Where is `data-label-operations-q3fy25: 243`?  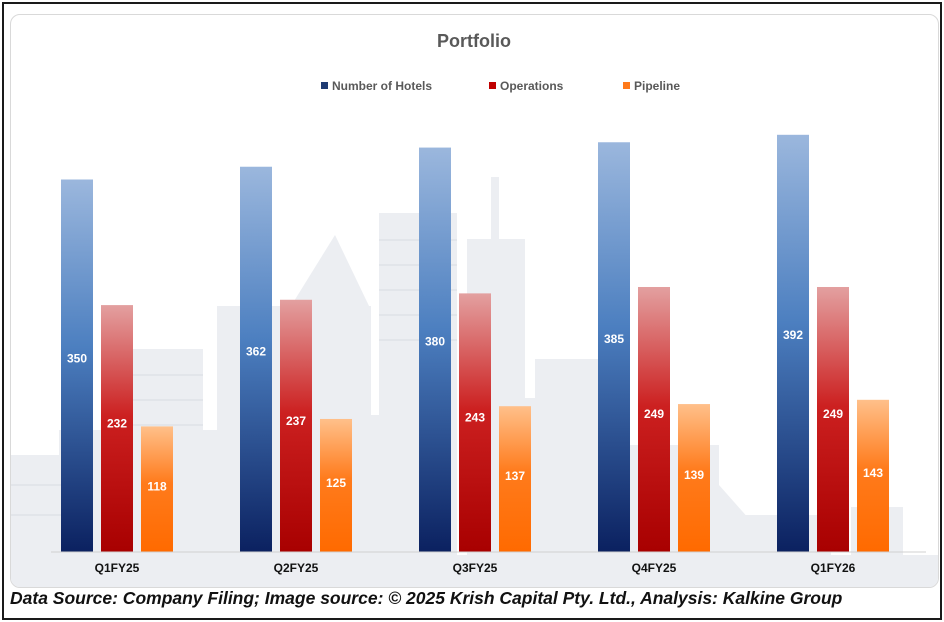
data-label-operations-q3fy25: 243 is located at coordinates (475, 418).